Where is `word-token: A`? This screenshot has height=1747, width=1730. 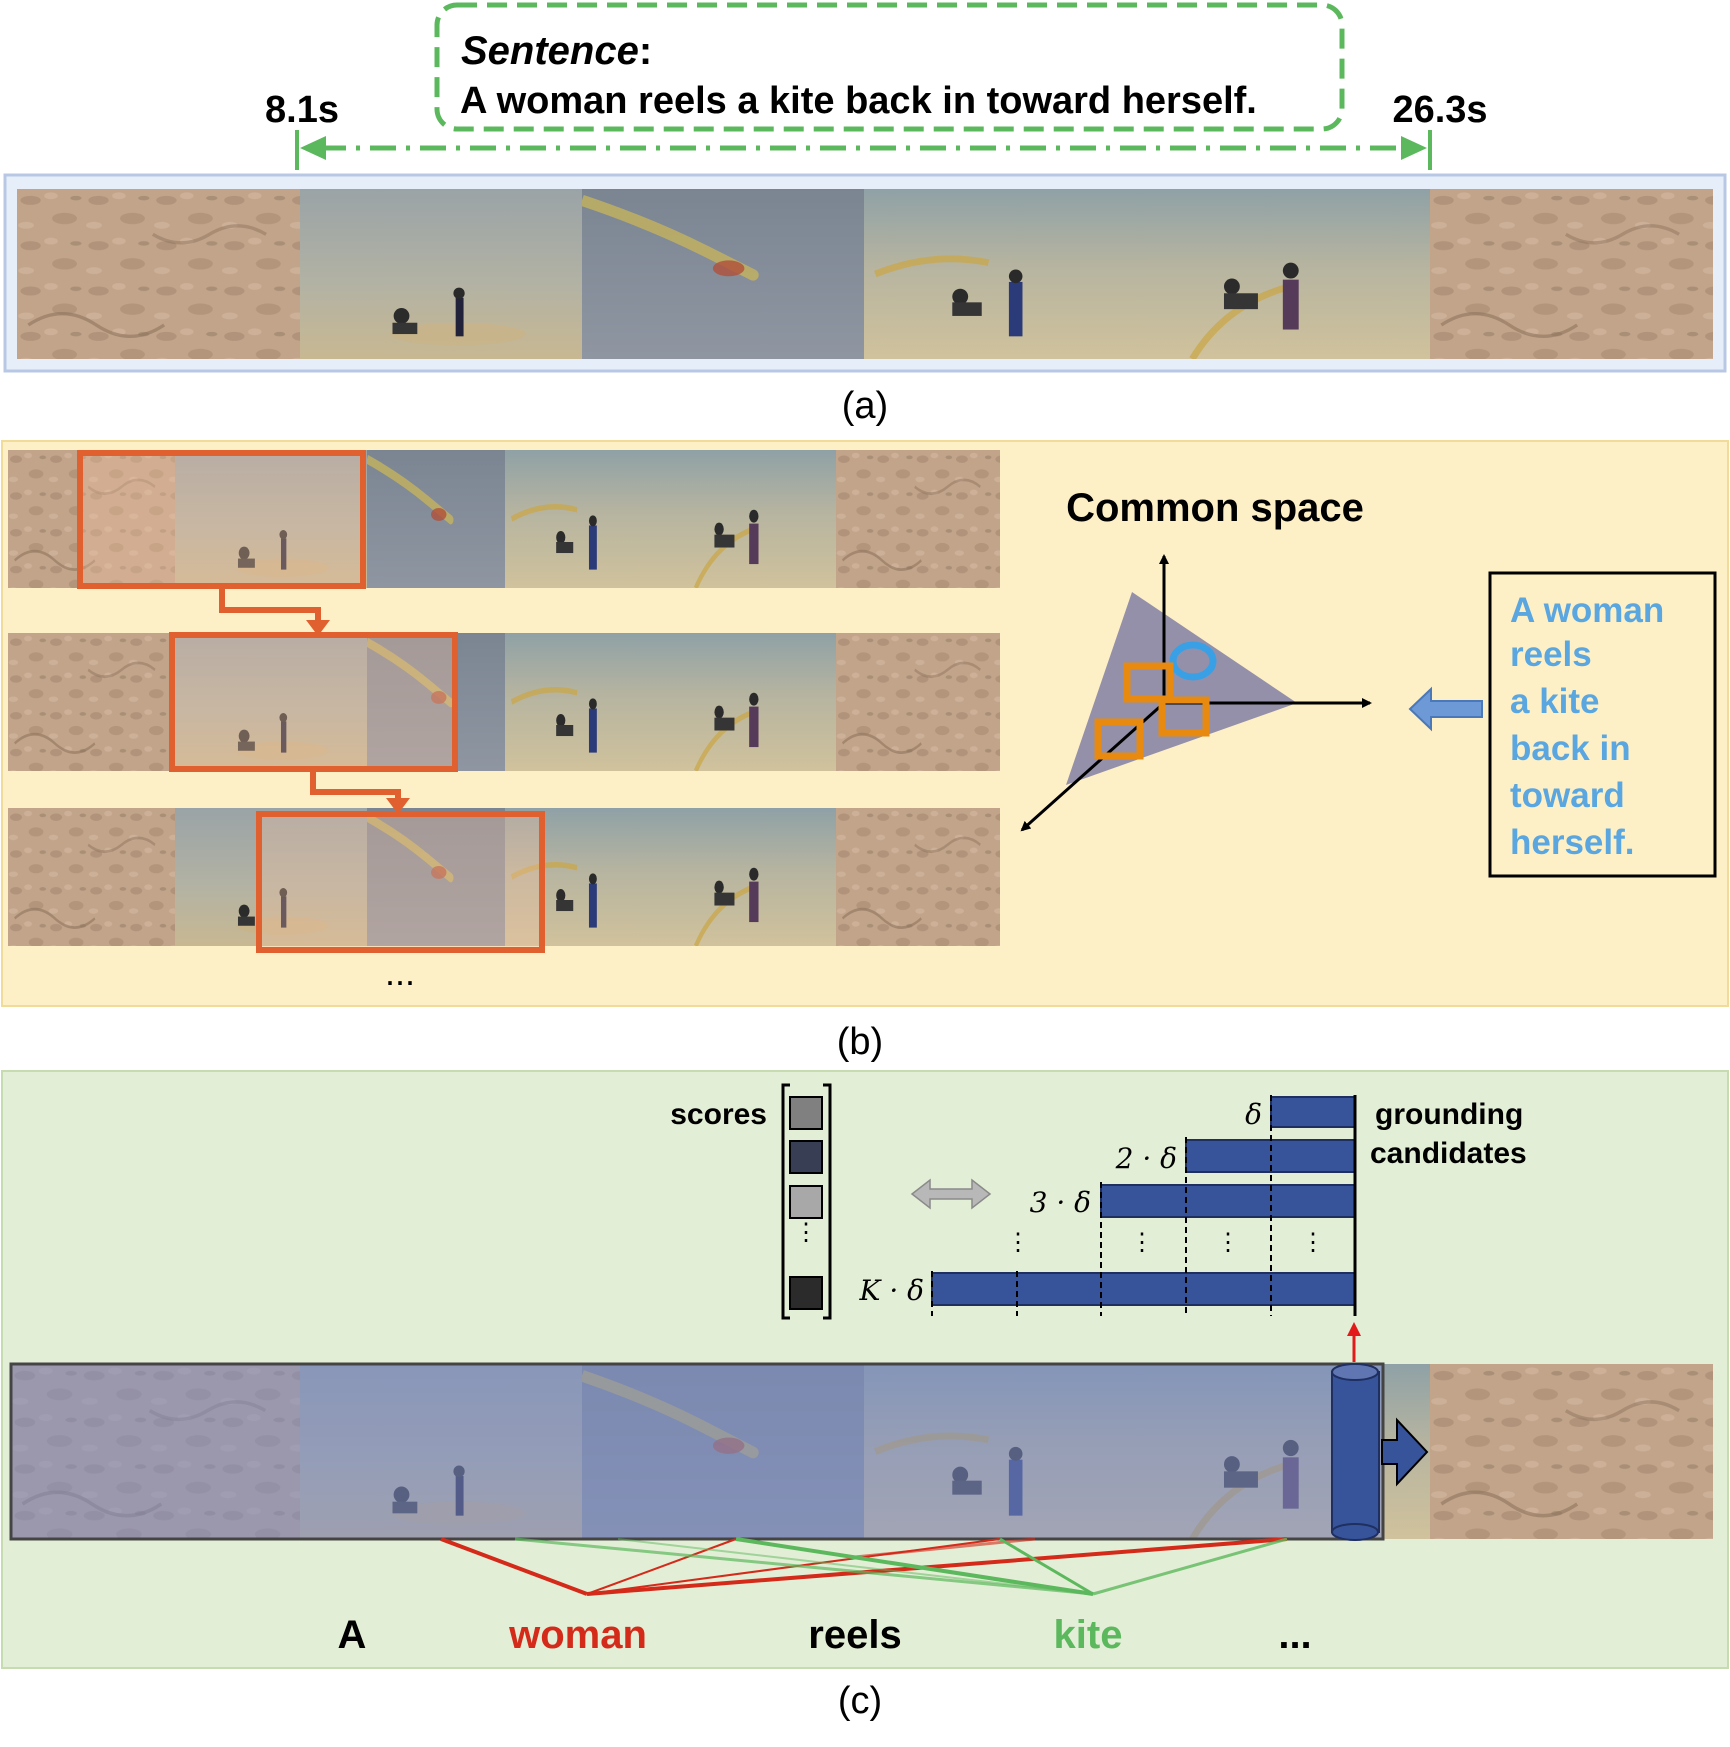
word-token: A is located at coordinates (352, 1635).